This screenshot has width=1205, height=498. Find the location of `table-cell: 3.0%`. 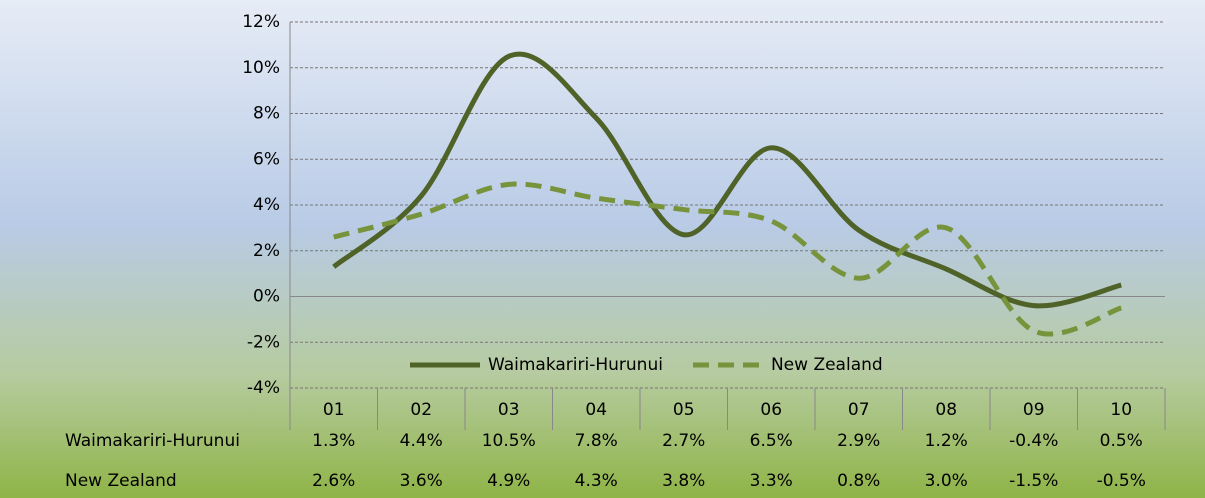

table-cell: 3.0% is located at coordinates (946, 481).